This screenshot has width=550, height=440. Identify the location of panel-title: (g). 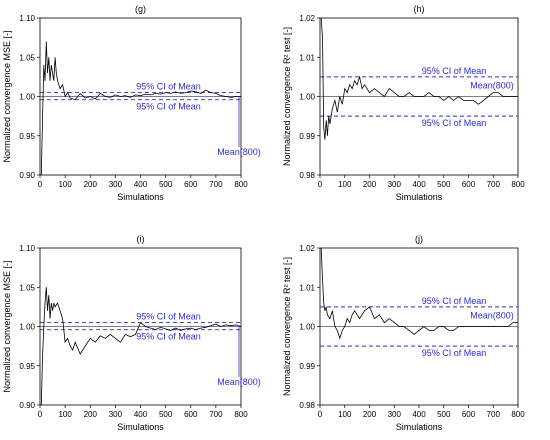
(140, 9).